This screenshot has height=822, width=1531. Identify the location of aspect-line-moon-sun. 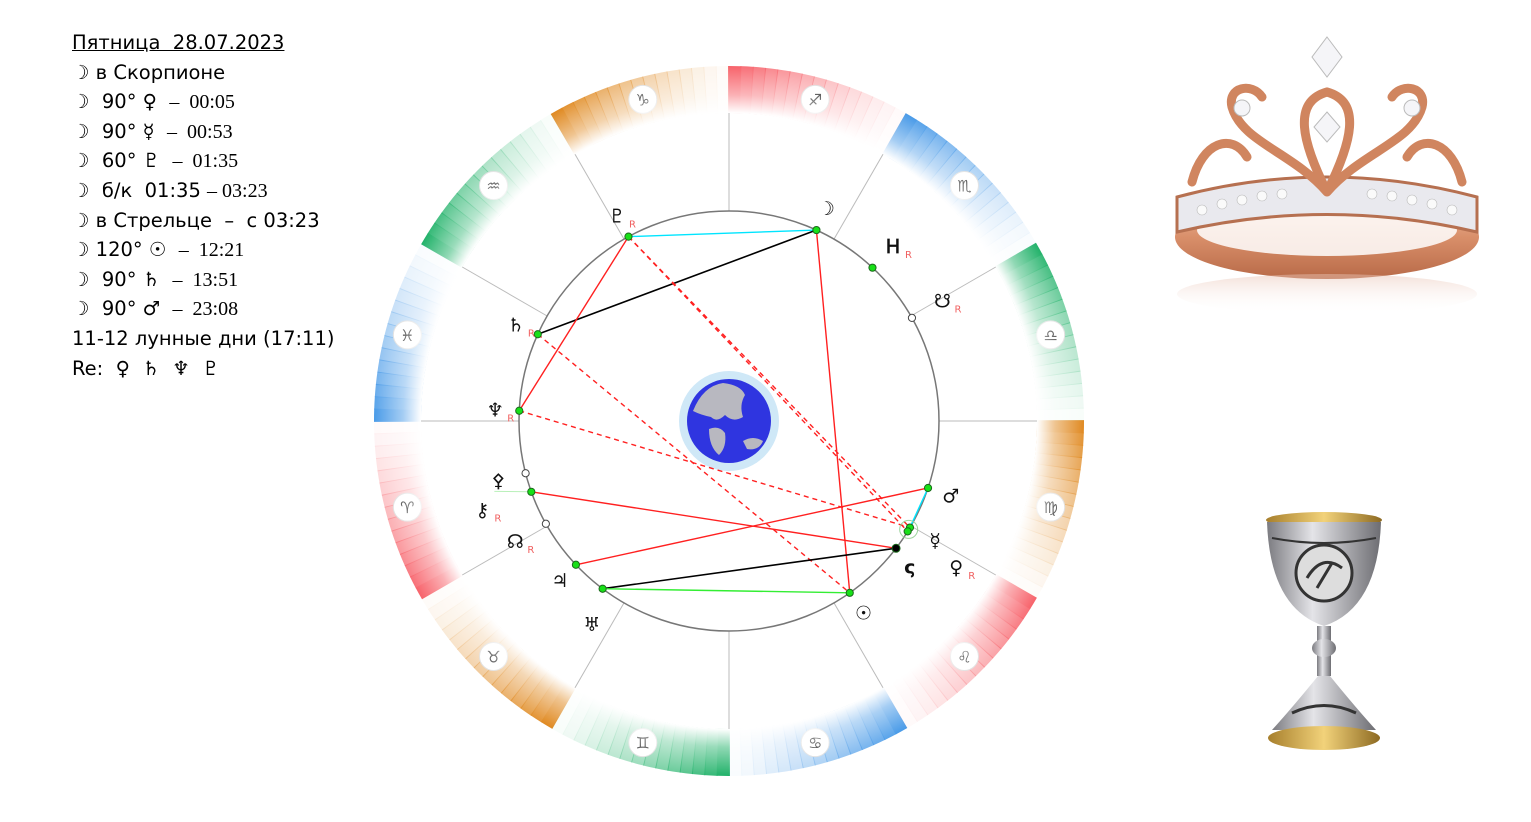
(833, 411).